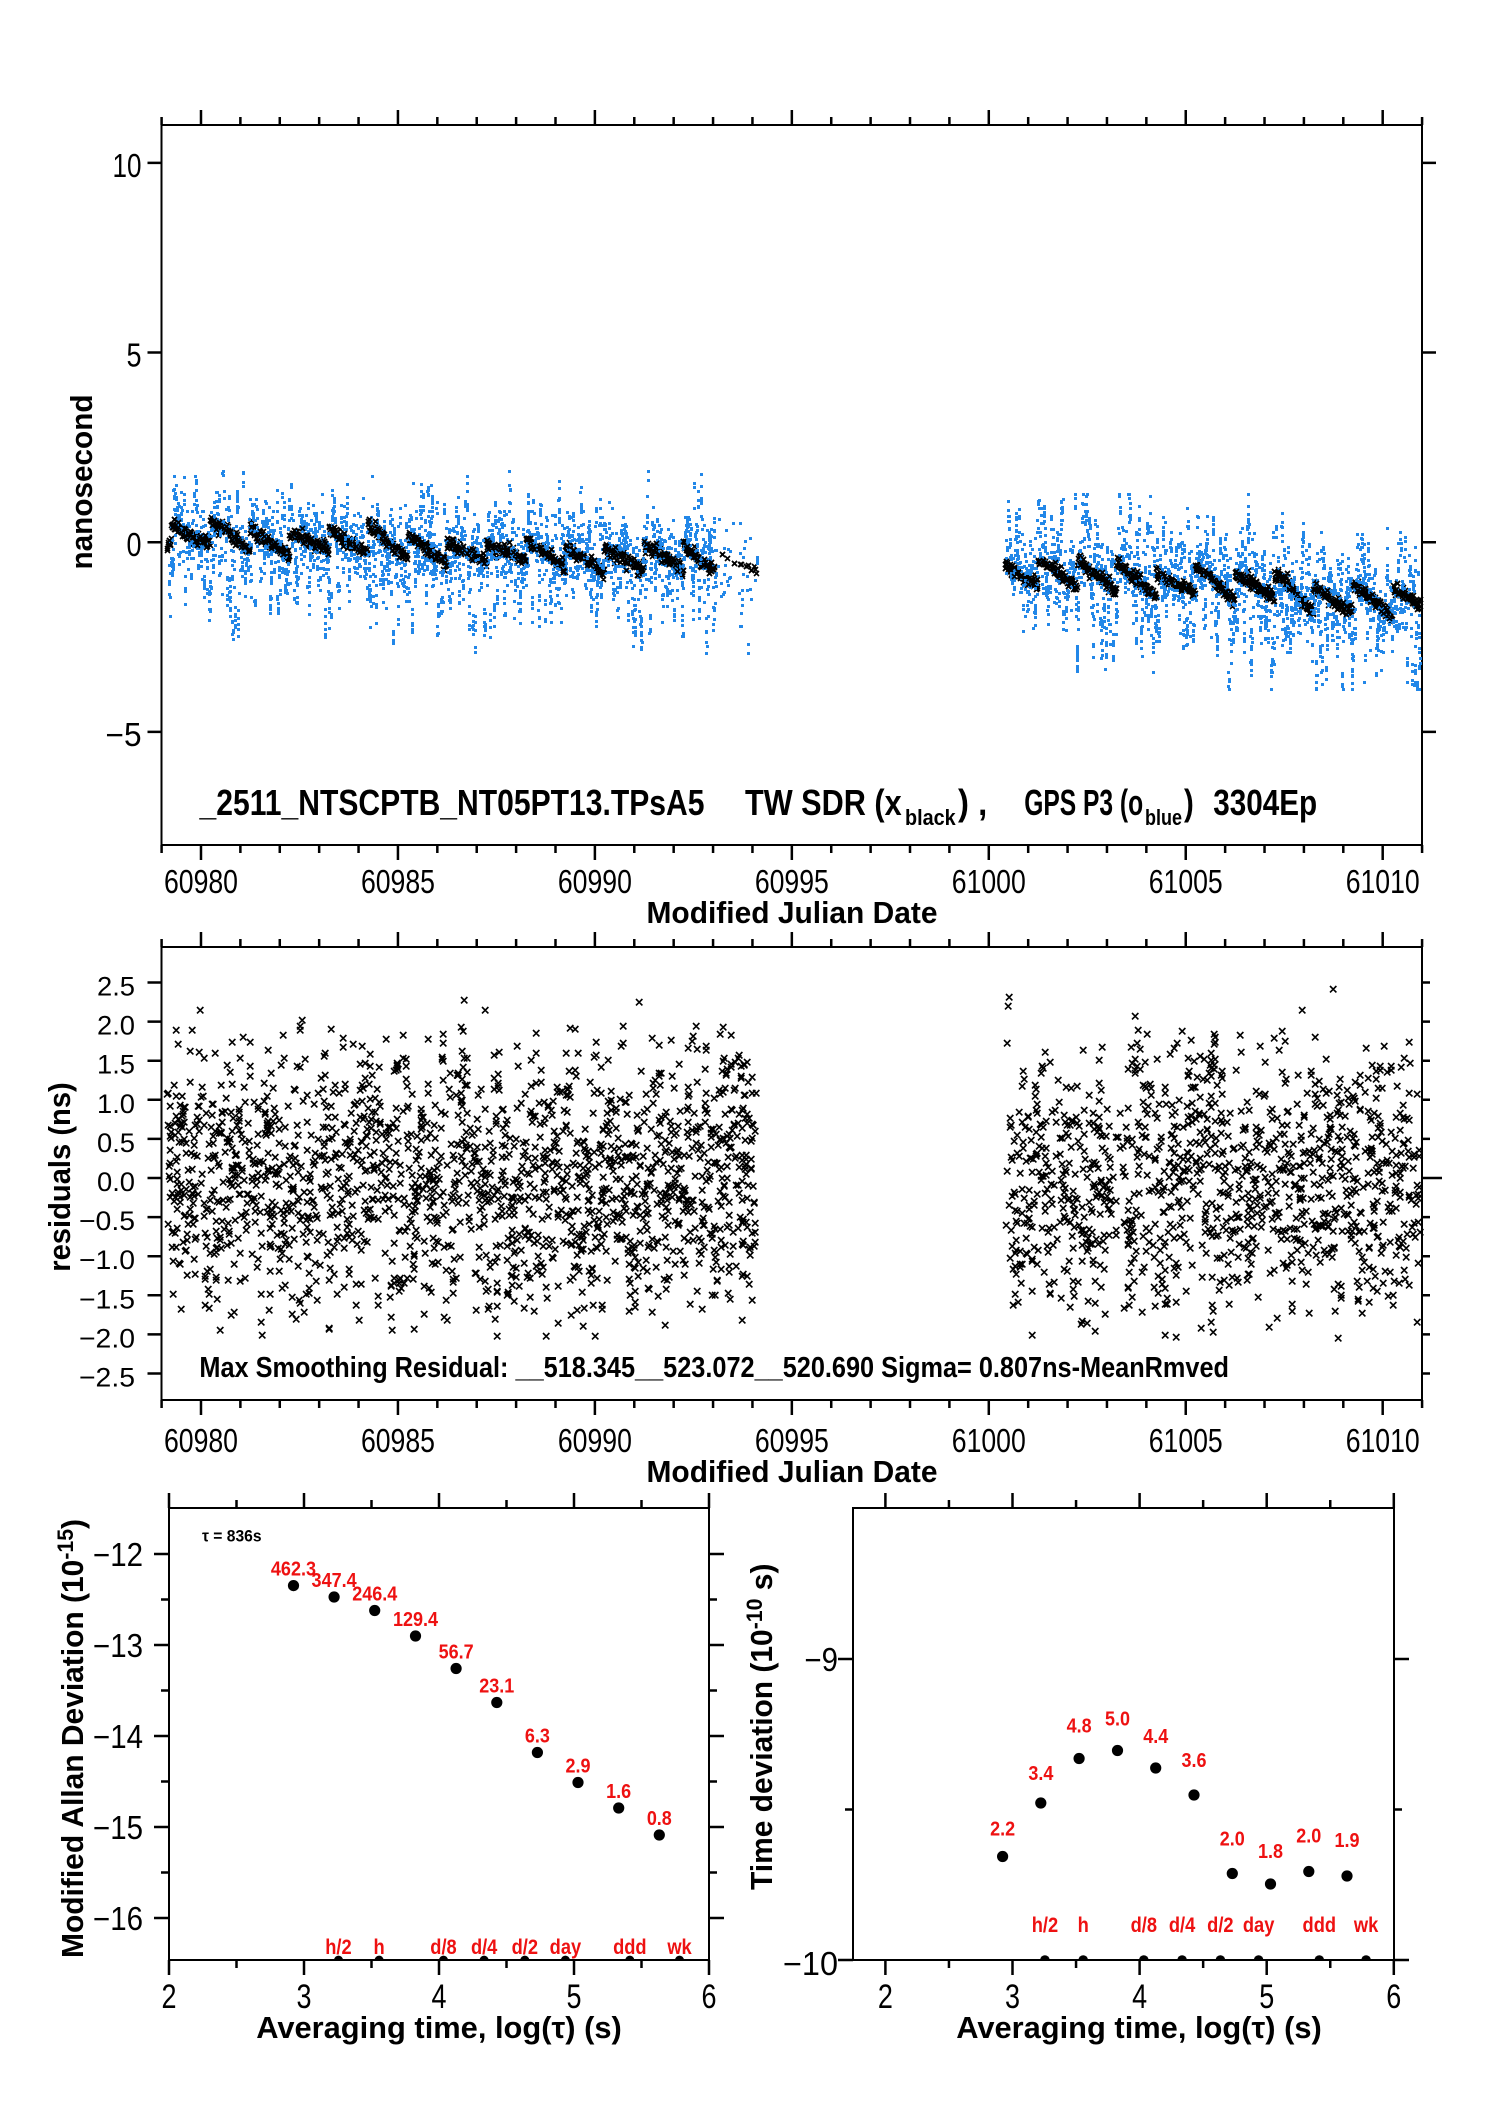 The width and height of the screenshot is (1488, 2105). Describe the element at coordinates (1163, 817) in the screenshot. I see `svg-text: blue` at that location.